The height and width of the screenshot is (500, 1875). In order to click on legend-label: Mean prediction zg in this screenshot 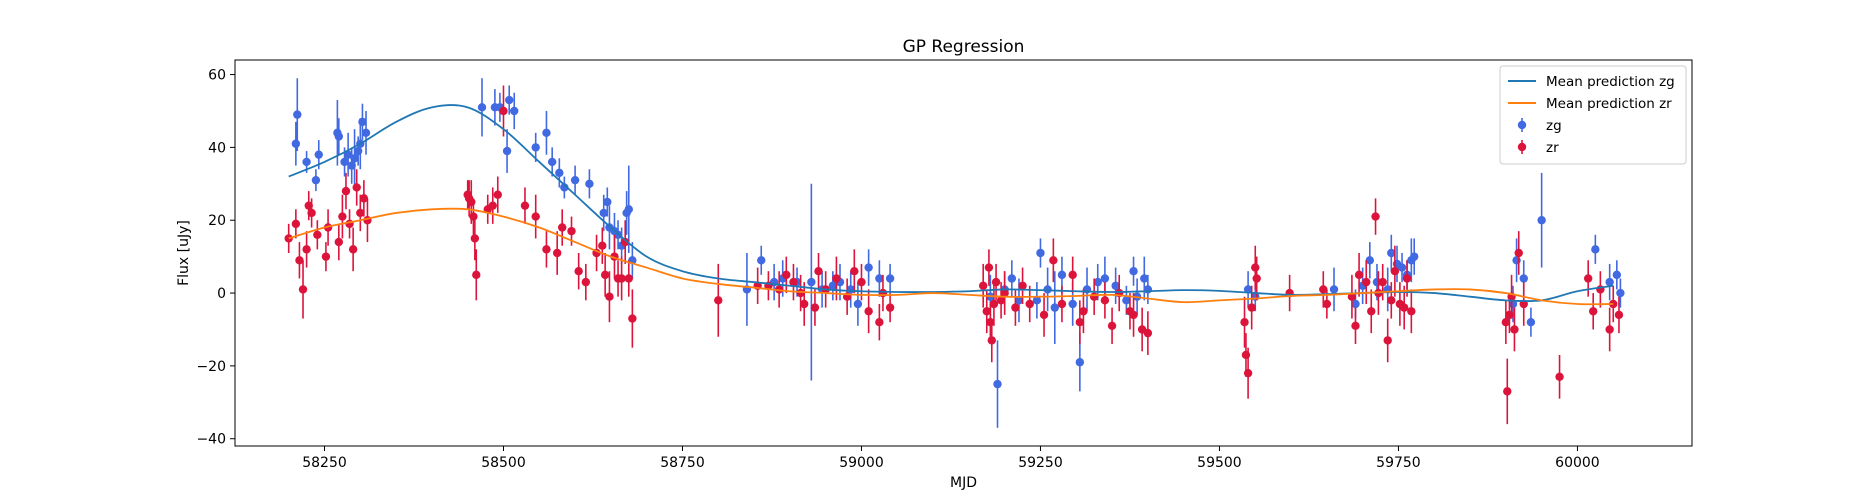, I will do `click(1610, 82)`.